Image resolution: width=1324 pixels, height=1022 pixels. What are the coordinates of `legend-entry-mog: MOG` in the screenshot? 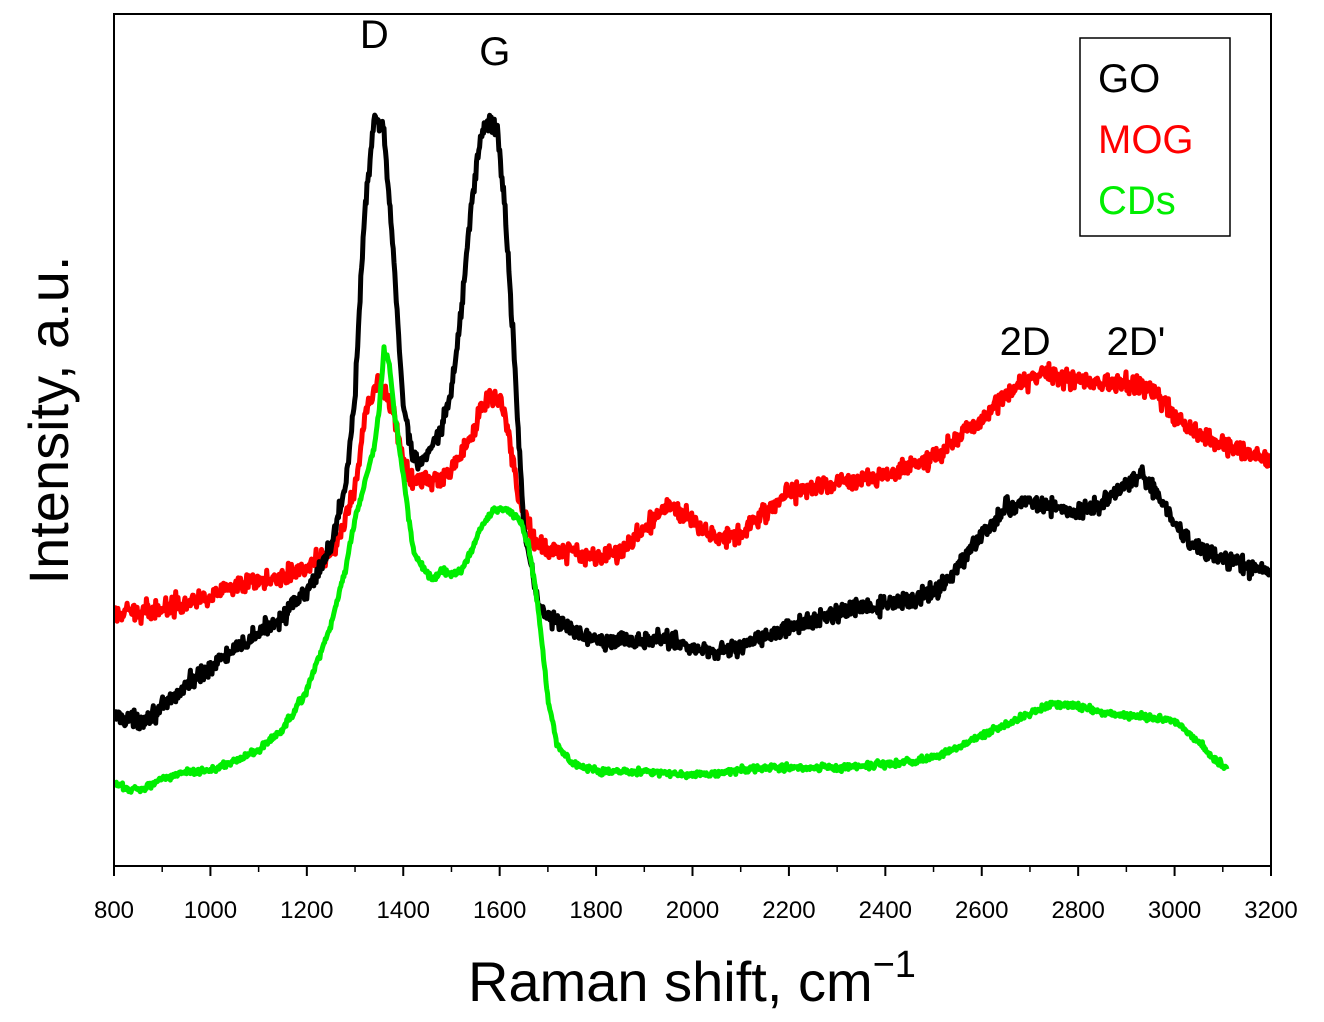 It's located at (1146, 140).